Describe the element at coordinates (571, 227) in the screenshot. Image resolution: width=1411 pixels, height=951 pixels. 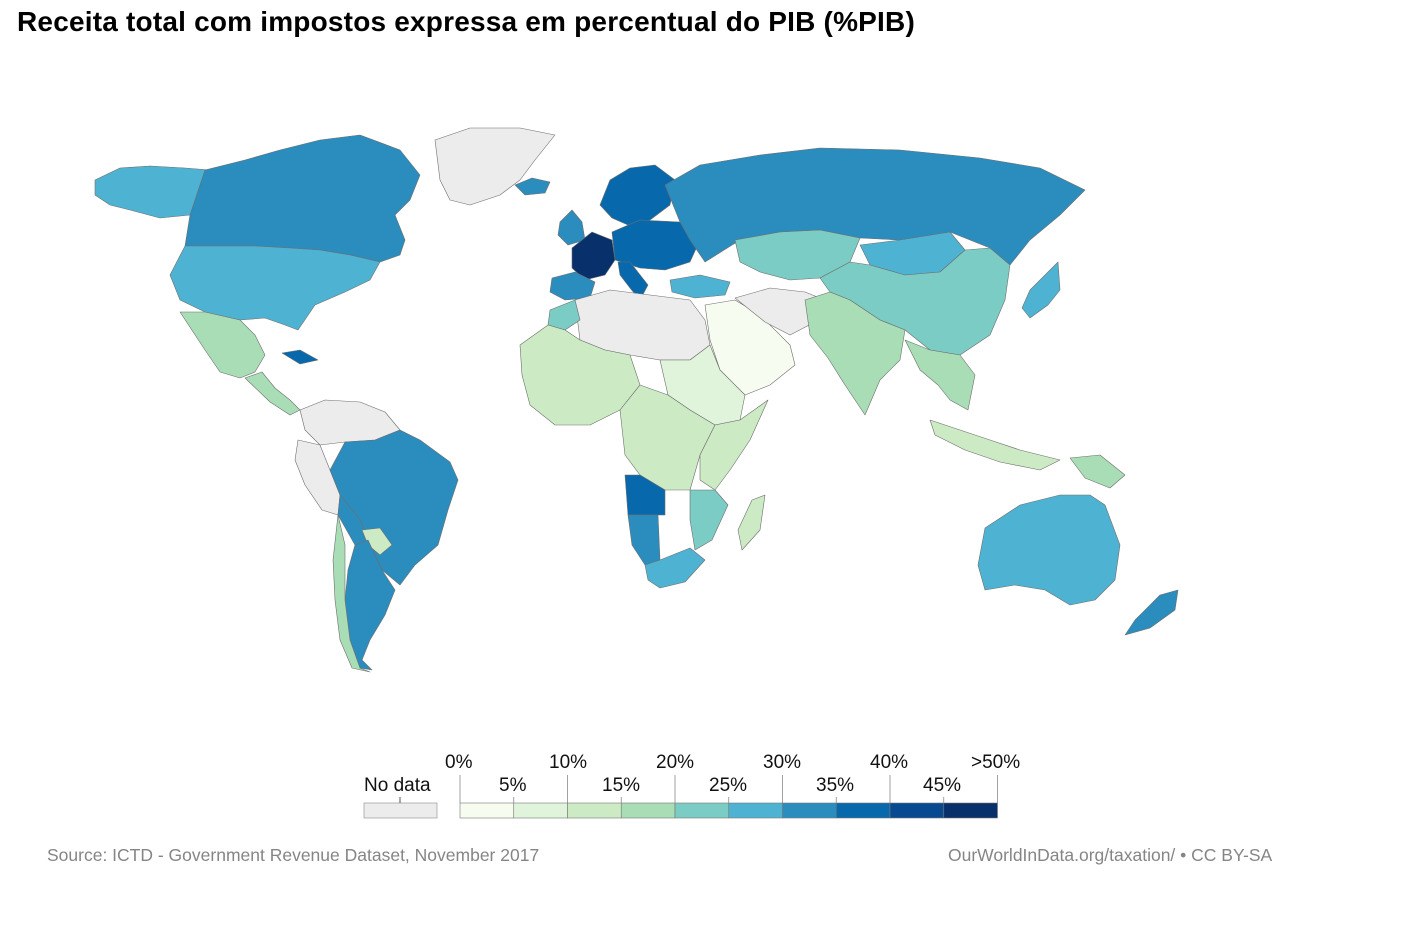
I see `region-united-kingdom` at that location.